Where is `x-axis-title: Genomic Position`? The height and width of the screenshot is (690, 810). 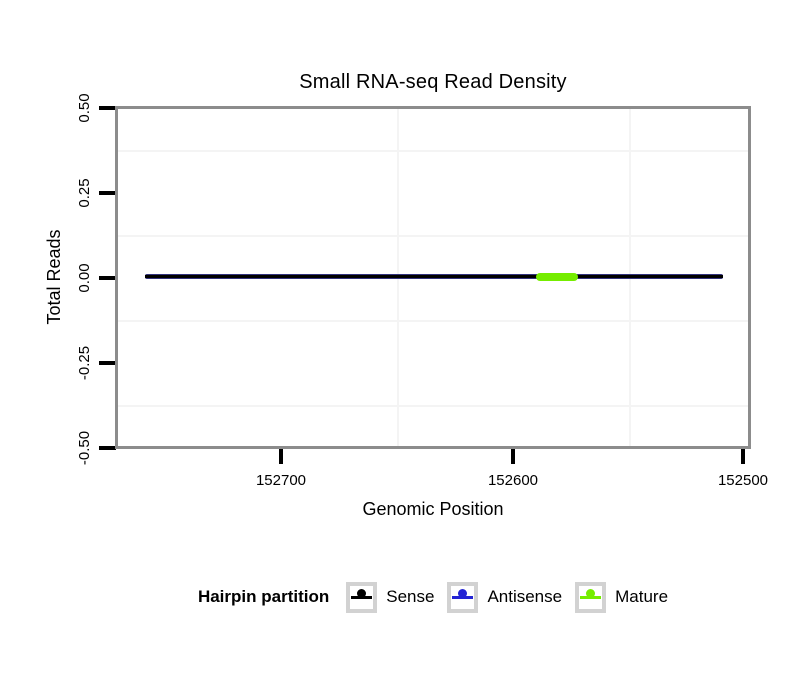
x-axis-title: Genomic Position is located at coordinates (433, 509).